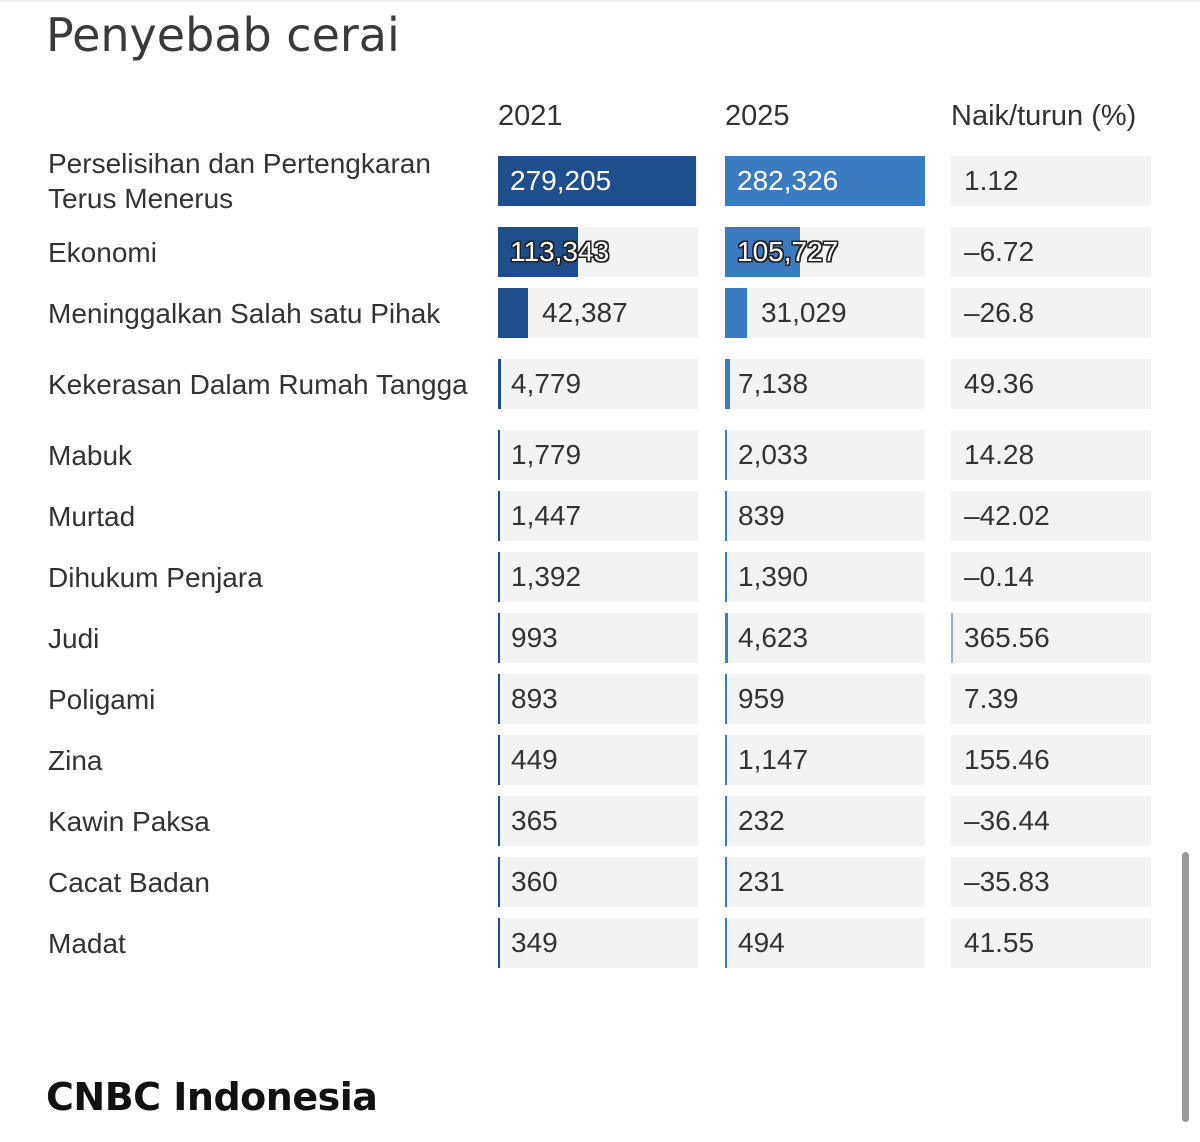  Describe the element at coordinates (1007, 637) in the screenshot. I see `change-value: 365.56` at that location.